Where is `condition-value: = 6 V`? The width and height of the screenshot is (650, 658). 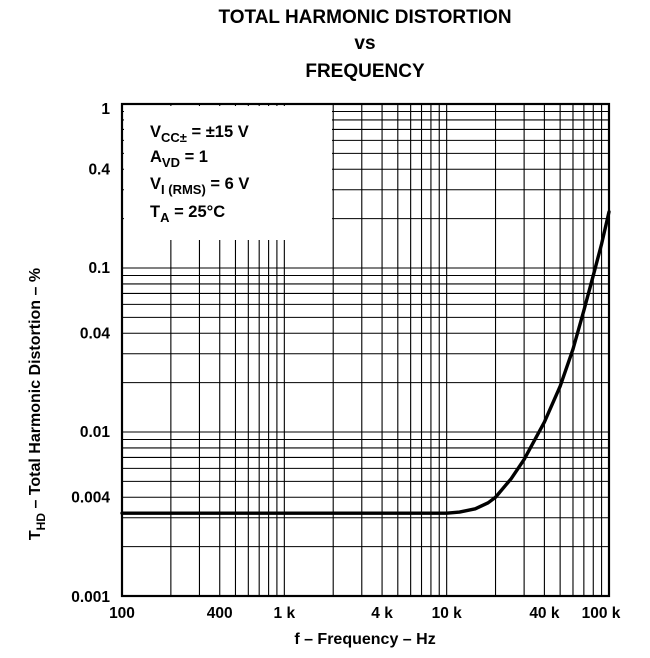
condition-value: = 6 V is located at coordinates (228, 184).